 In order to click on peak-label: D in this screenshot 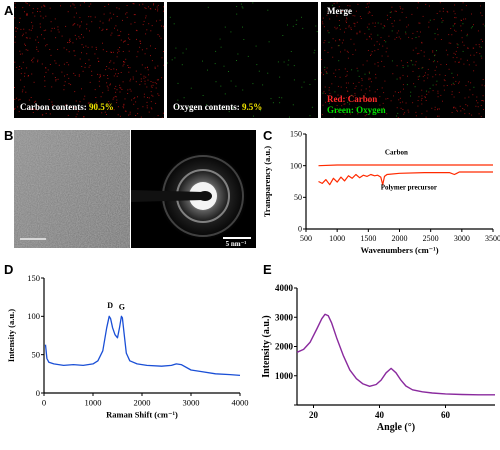, I will do `click(110, 305)`.